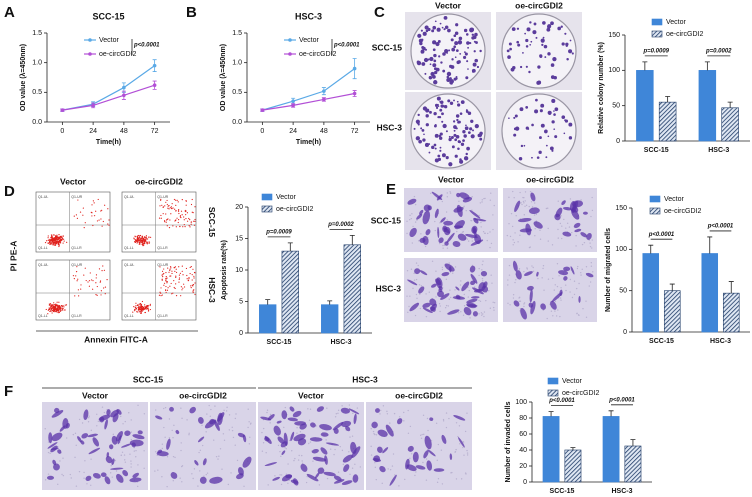 The height and width of the screenshot is (497, 752). What do you see at coordinates (239, 238) in the screenshot?
I see `y-tick-label: 15` at bounding box center [239, 238].